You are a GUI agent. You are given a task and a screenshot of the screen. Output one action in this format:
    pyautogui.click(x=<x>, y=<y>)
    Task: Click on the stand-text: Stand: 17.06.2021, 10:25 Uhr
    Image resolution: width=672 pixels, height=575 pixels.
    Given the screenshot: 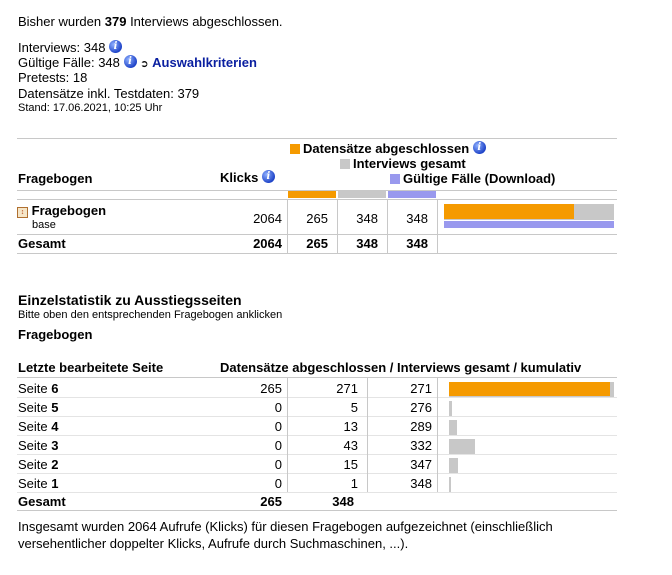 What is the action you would take?
    pyautogui.click(x=90, y=108)
    